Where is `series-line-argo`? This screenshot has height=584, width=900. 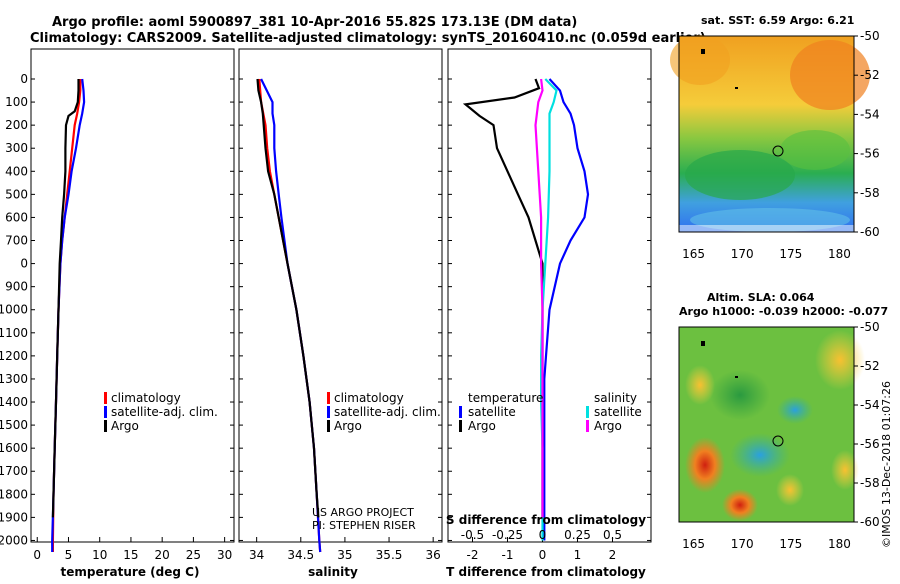 series-line-argo is located at coordinates (65, 298).